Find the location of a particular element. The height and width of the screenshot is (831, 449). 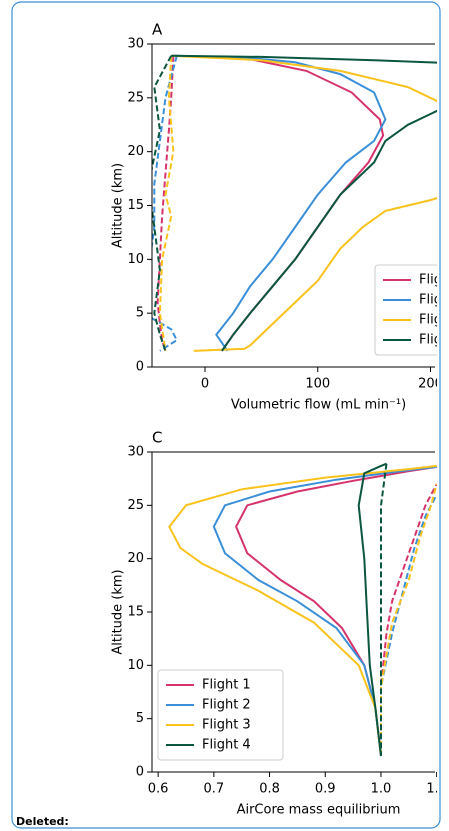

x-tick-label: 0 is located at coordinates (205, 384).